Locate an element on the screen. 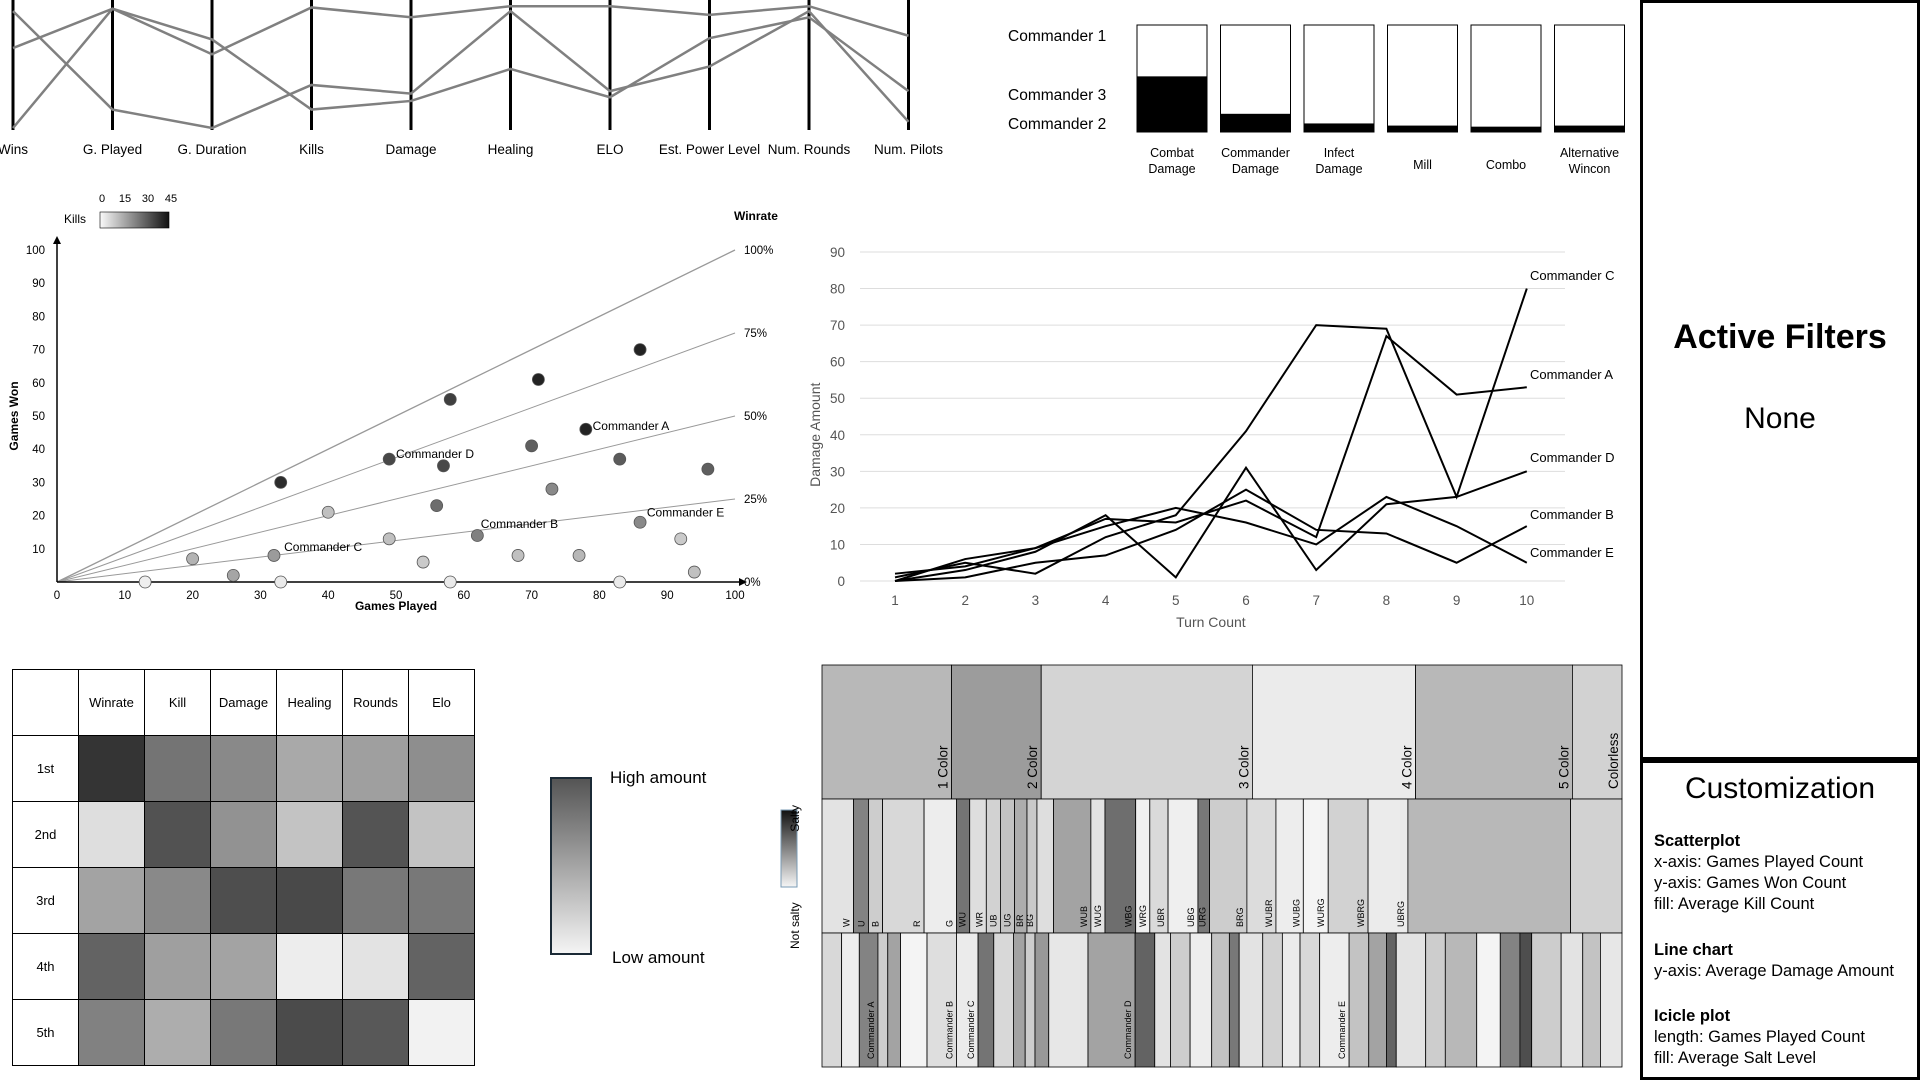  customization-setting: x-axis: Games Played Count is located at coordinates (1759, 862).